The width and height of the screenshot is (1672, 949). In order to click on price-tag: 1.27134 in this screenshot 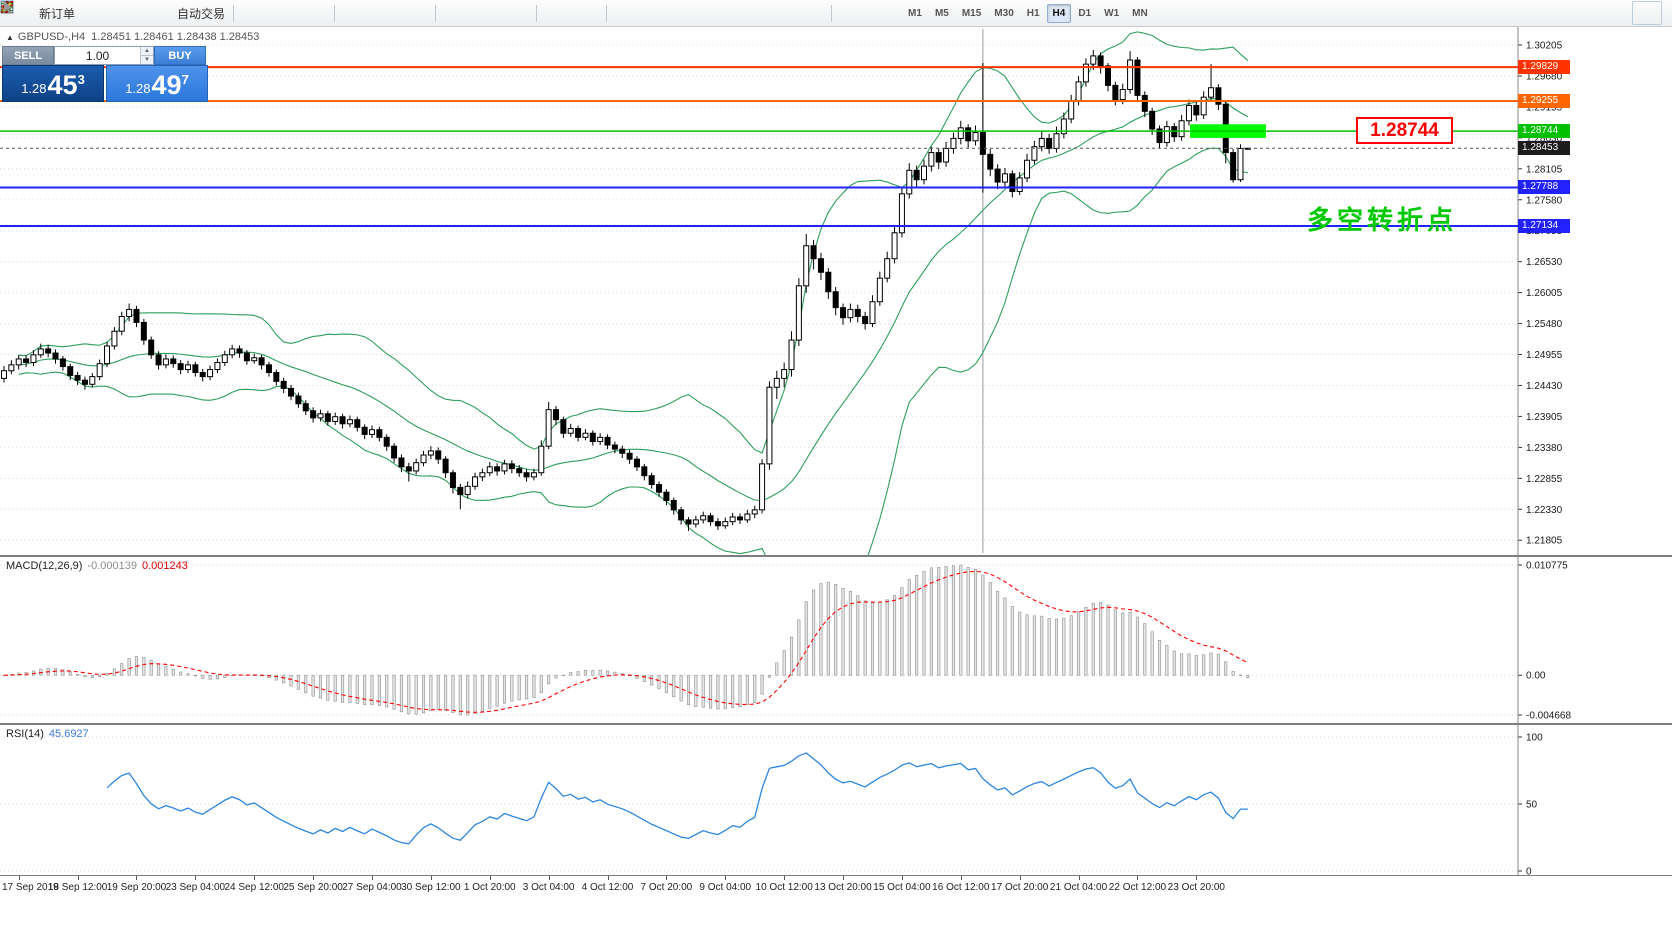, I will do `click(1544, 226)`.